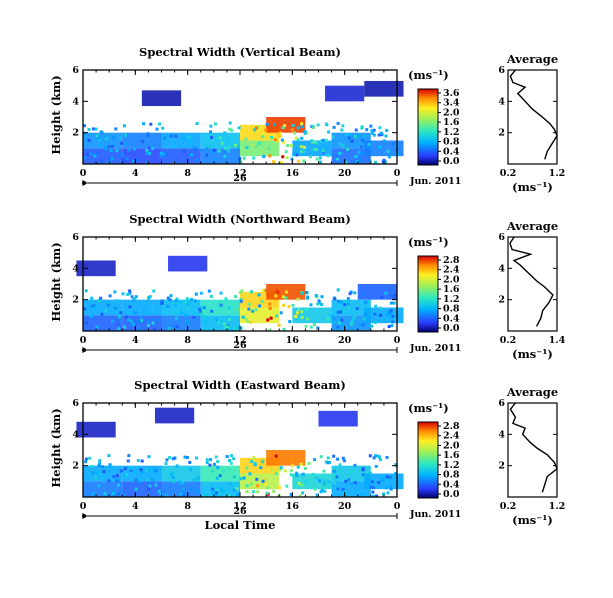  What do you see at coordinates (240, 385) in the screenshot?
I see `panel-title: Spectral Width (Eastward Beam)` at bounding box center [240, 385].